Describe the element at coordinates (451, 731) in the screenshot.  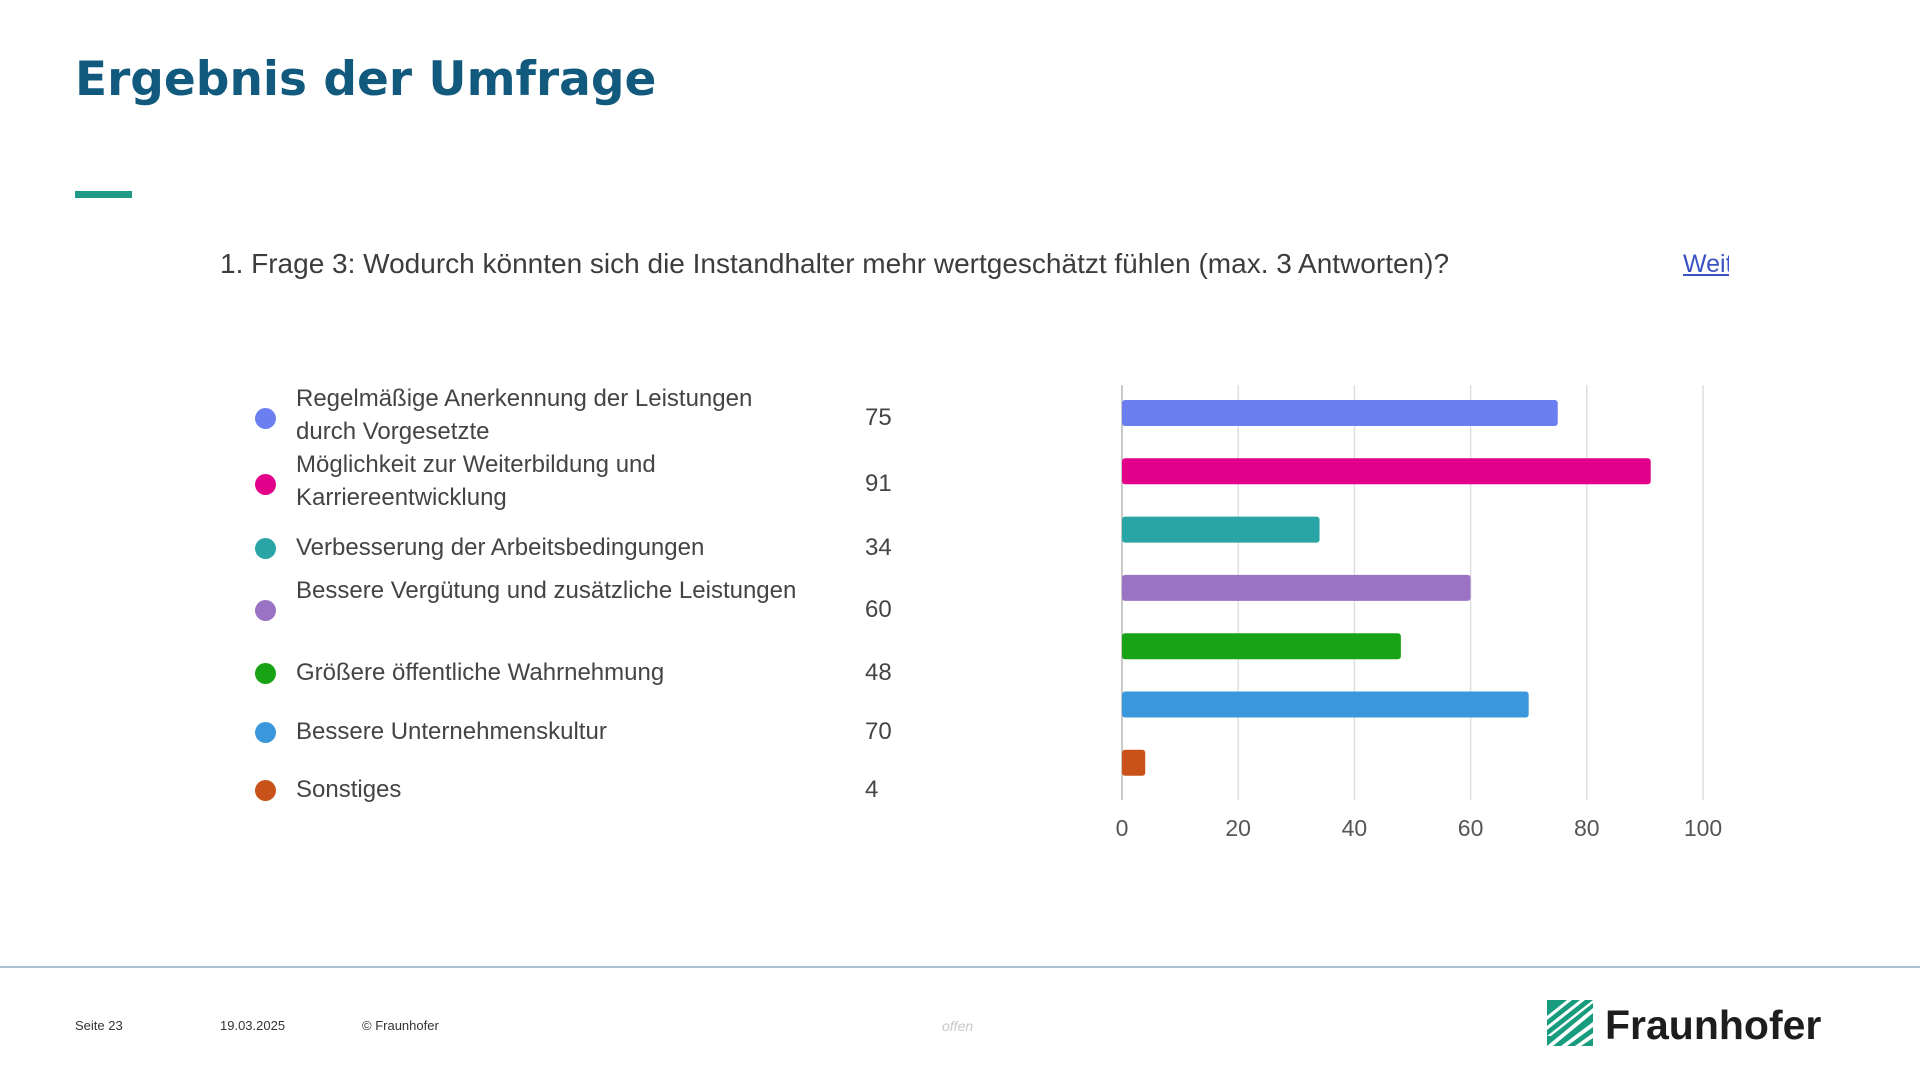
I see `legend-label: Bessere Unternehmenskultur` at that location.